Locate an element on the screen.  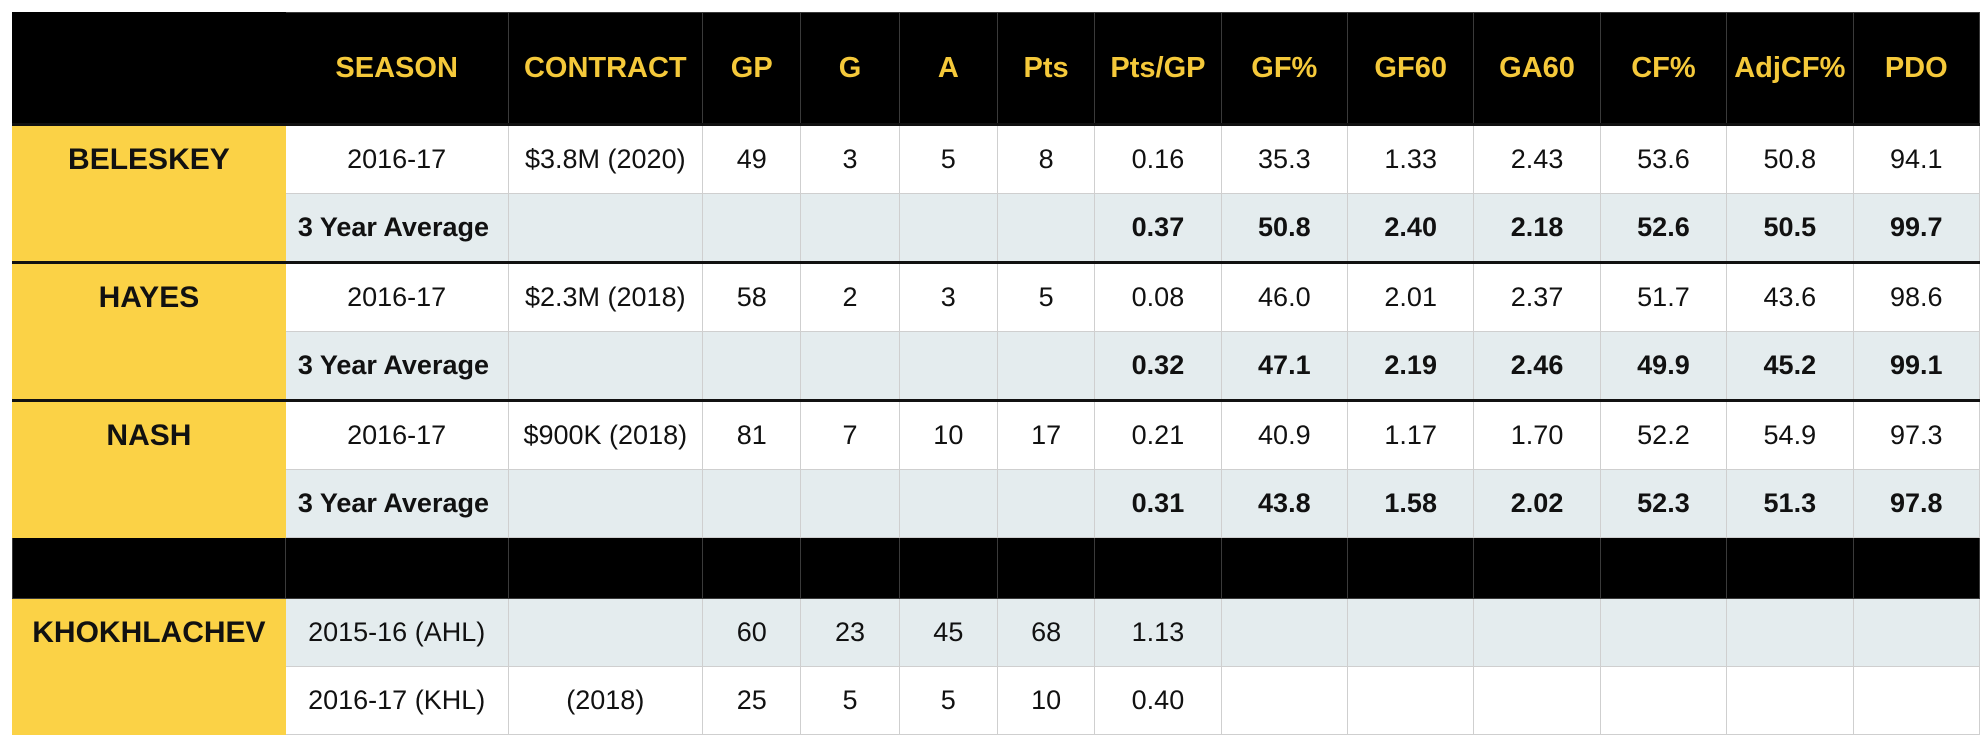
cf-pct-cell: 52.2 is located at coordinates (1663, 434).